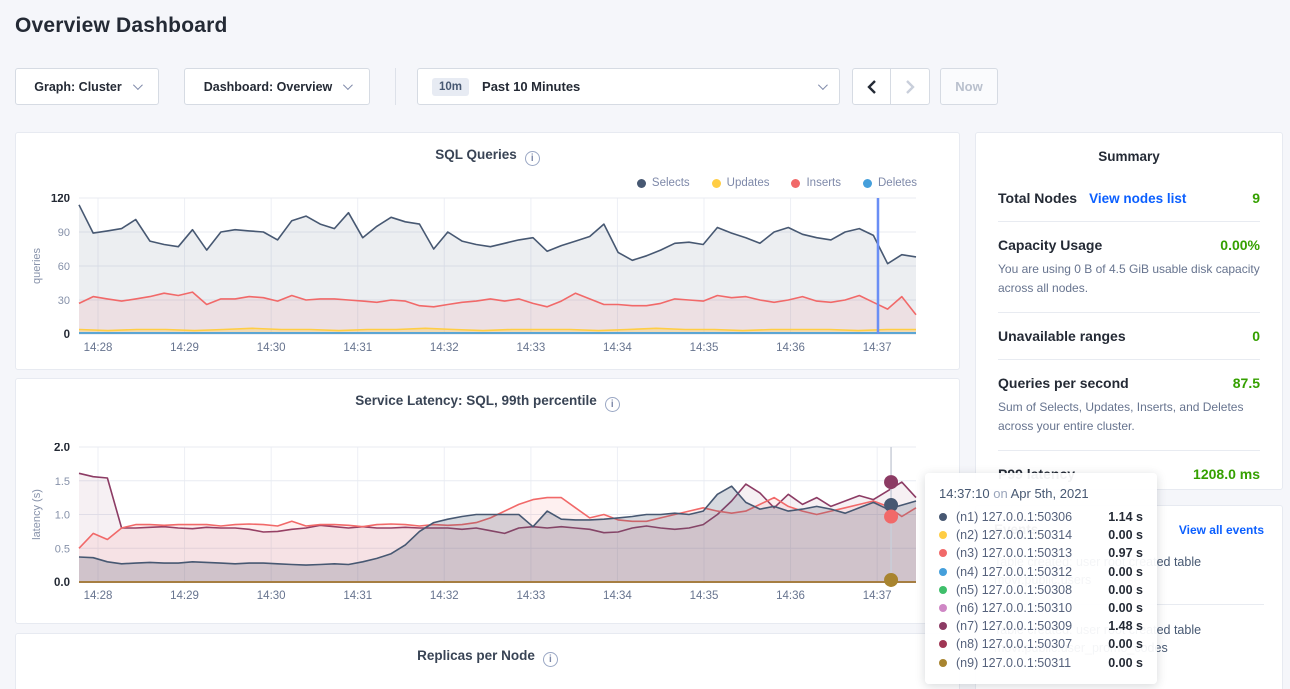  What do you see at coordinates (776, 183) in the screenshot?
I see `chart-legend: Selects Updates Inserts Deletes` at bounding box center [776, 183].